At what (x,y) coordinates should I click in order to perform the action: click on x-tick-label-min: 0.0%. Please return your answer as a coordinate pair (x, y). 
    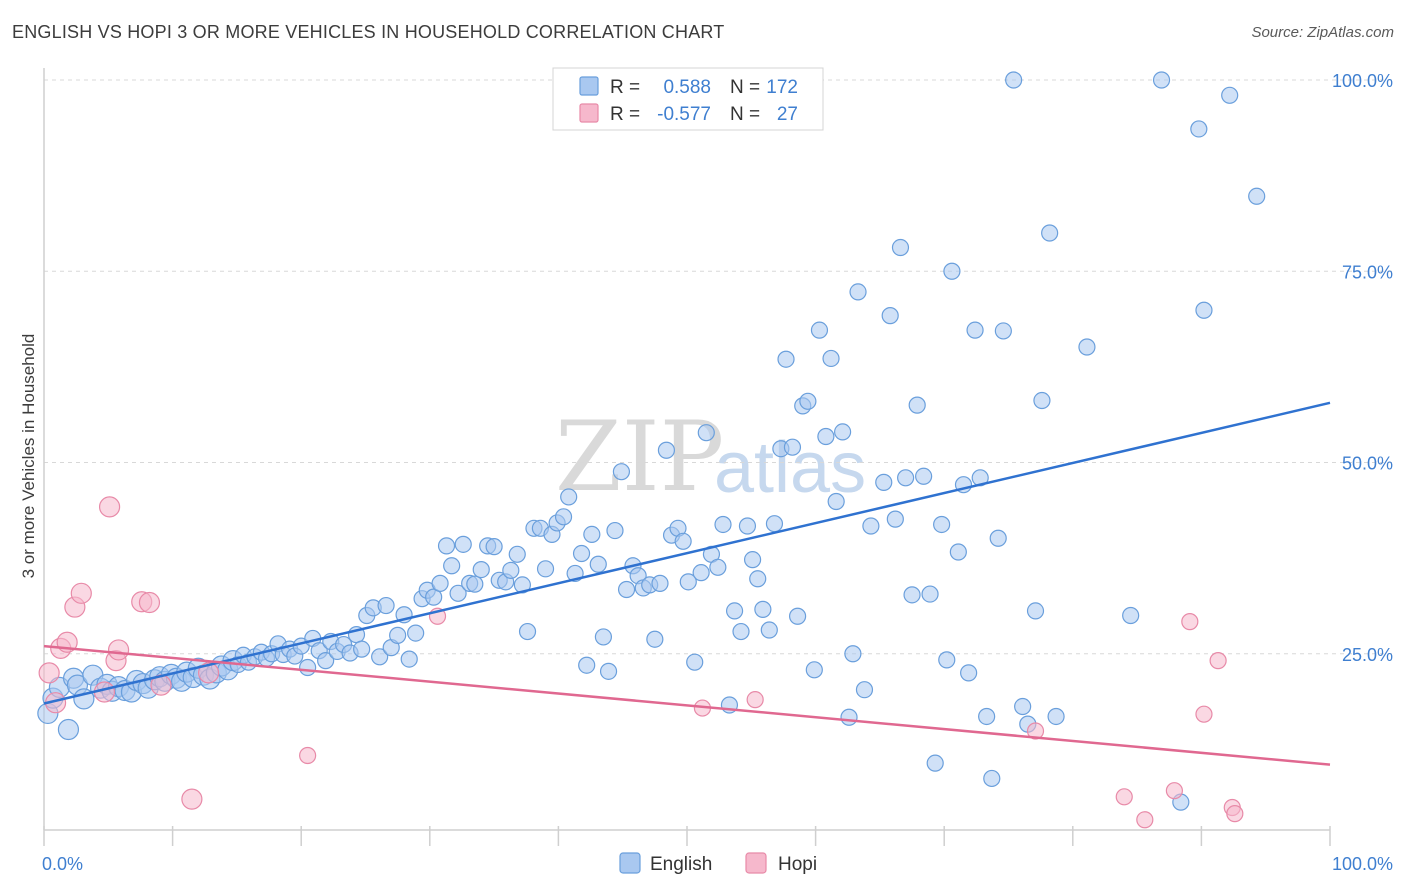
    Looking at the image, I should click on (62, 864).